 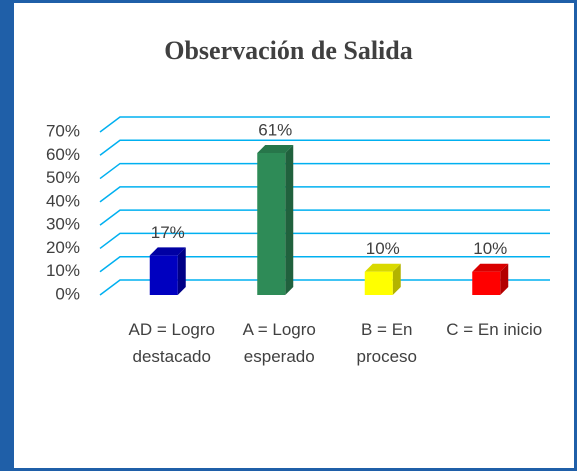 I want to click on data-label: 61%, so click(x=275, y=129).